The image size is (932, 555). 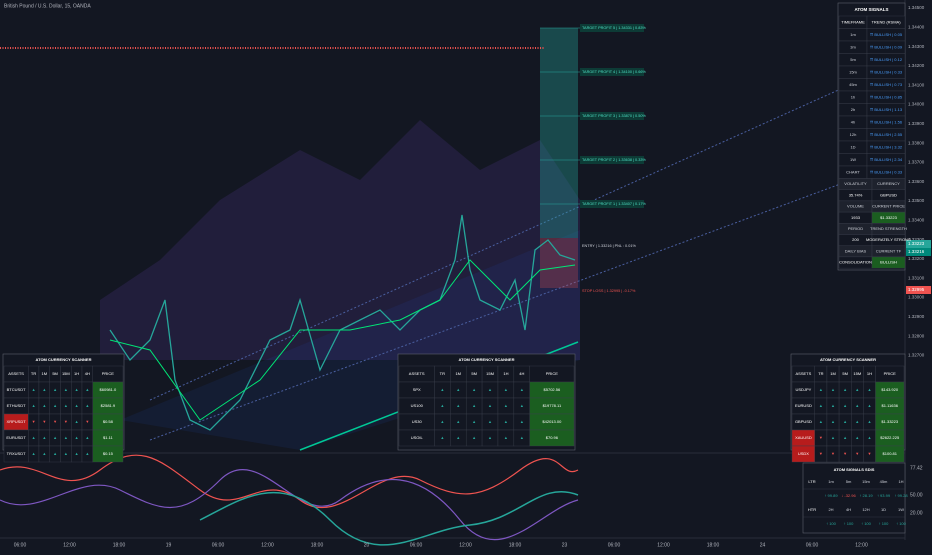 What do you see at coordinates (916, 123) in the screenshot?
I see `price-label: 1.33900` at bounding box center [916, 123].